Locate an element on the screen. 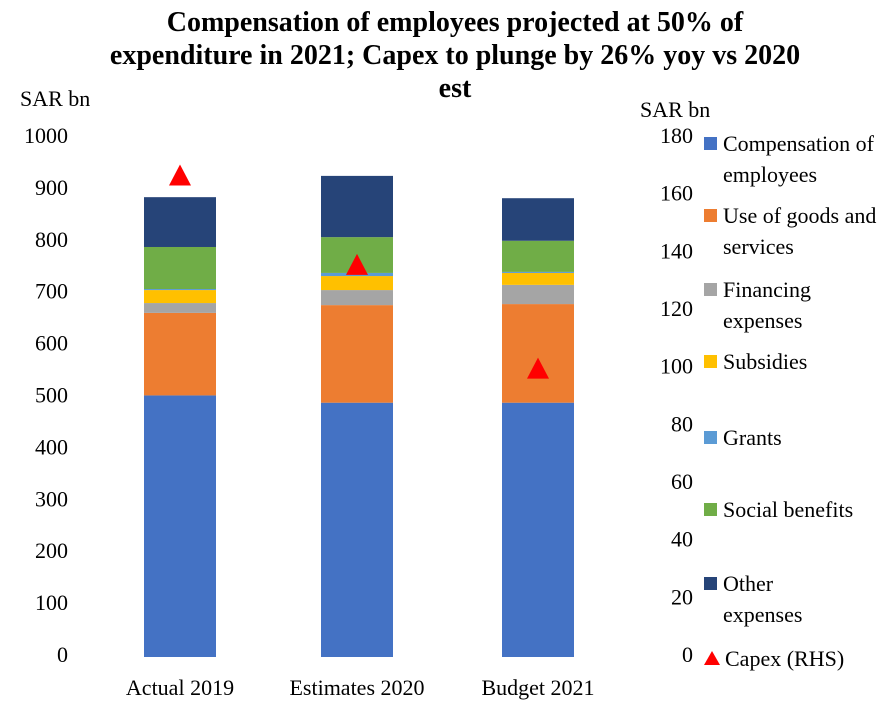 The width and height of the screenshot is (888, 703). legend-label: Compensation of employees is located at coordinates (798, 159).